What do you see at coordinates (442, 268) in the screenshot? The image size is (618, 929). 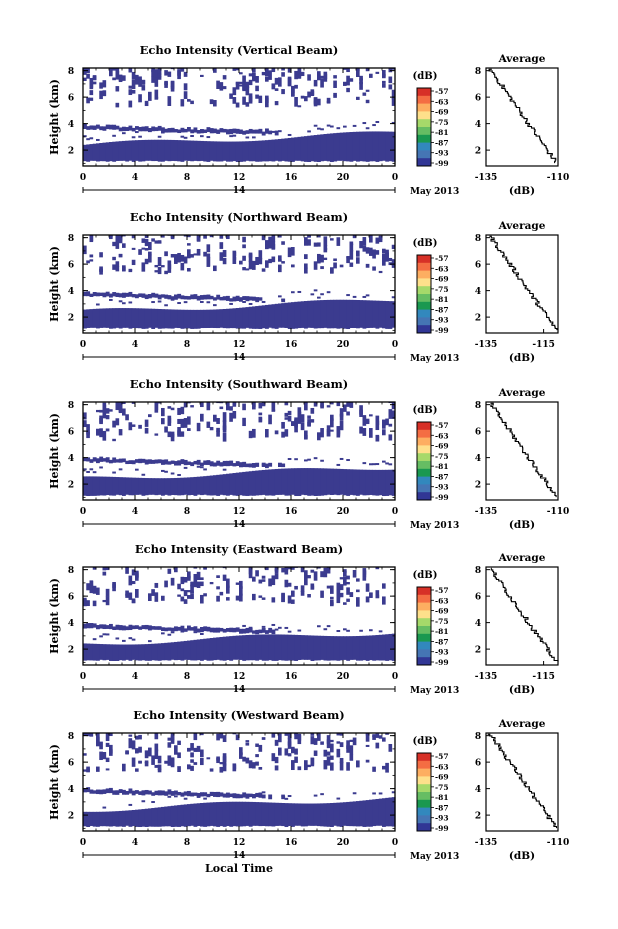 I see `colorbar-tick-label: -63` at bounding box center [442, 268].